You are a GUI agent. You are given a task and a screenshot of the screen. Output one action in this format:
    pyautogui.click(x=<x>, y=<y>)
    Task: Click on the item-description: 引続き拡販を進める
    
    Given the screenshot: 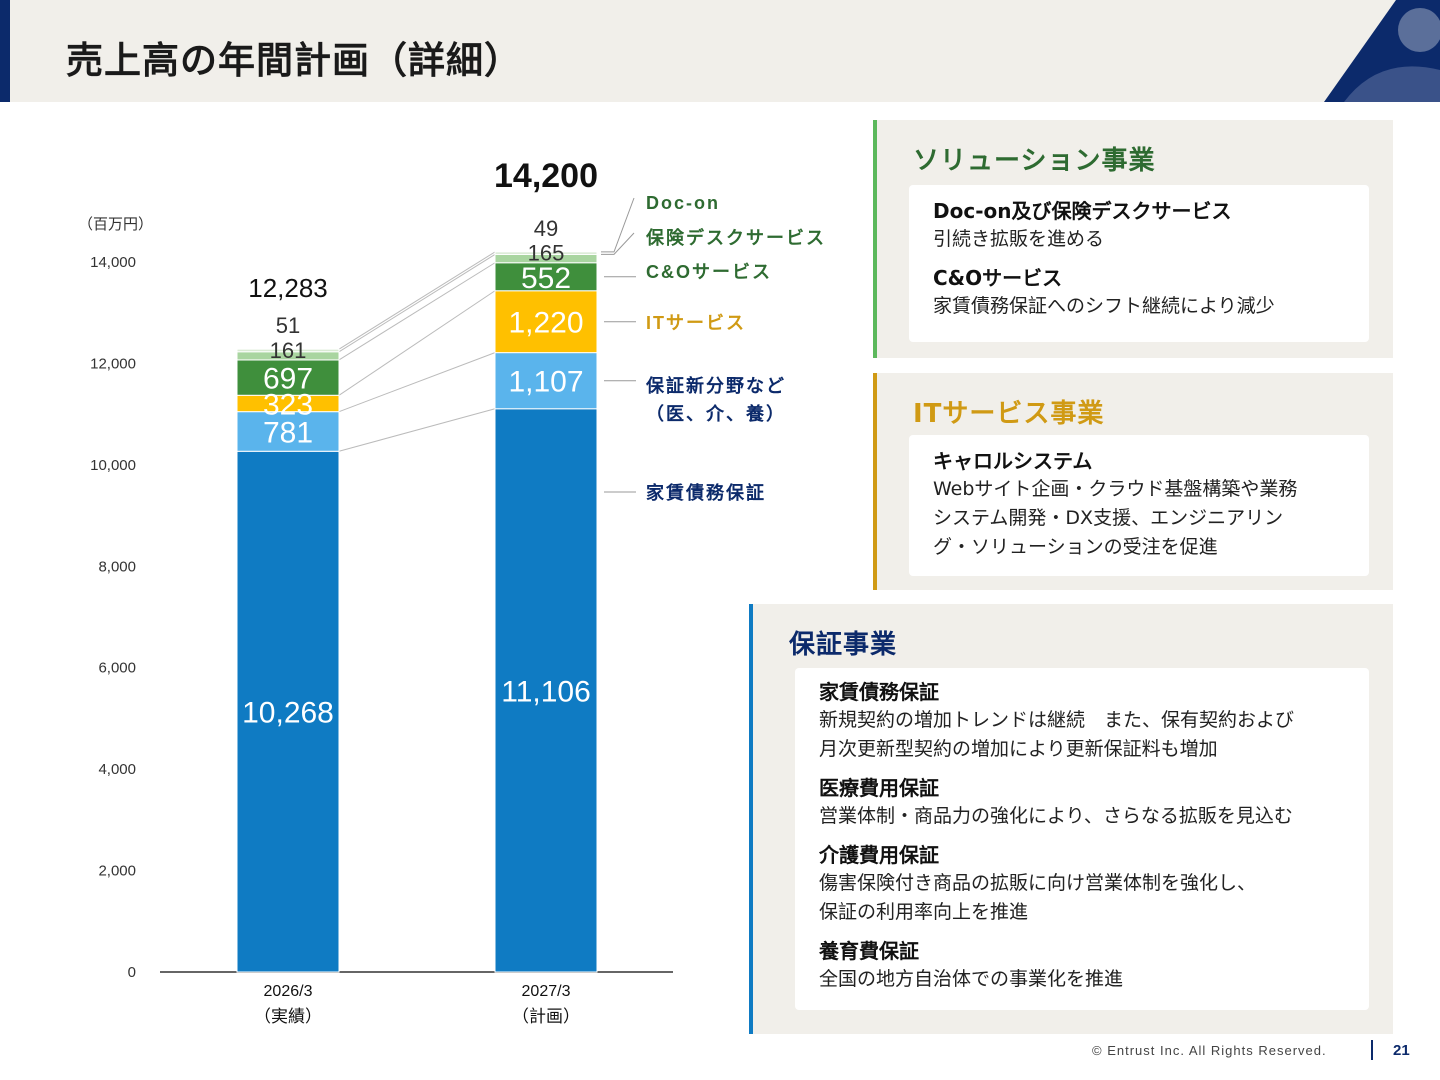 What is the action you would take?
    pyautogui.click(x=1019, y=239)
    